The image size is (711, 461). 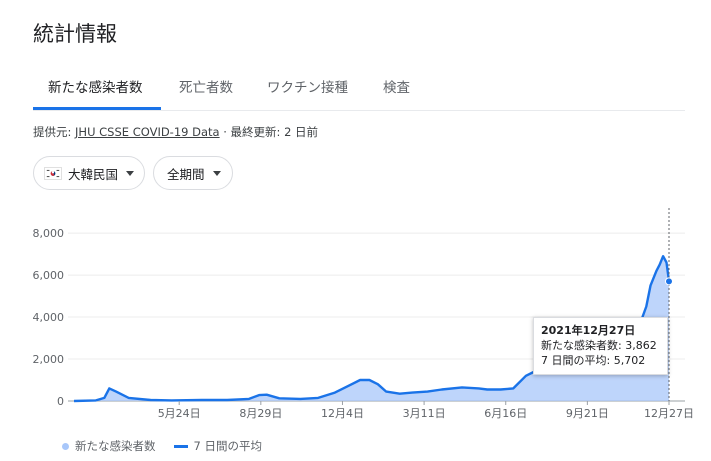 What do you see at coordinates (593, 360) in the screenshot?
I see `tooltip-average: 7 日間の平均: 5,702` at bounding box center [593, 360].